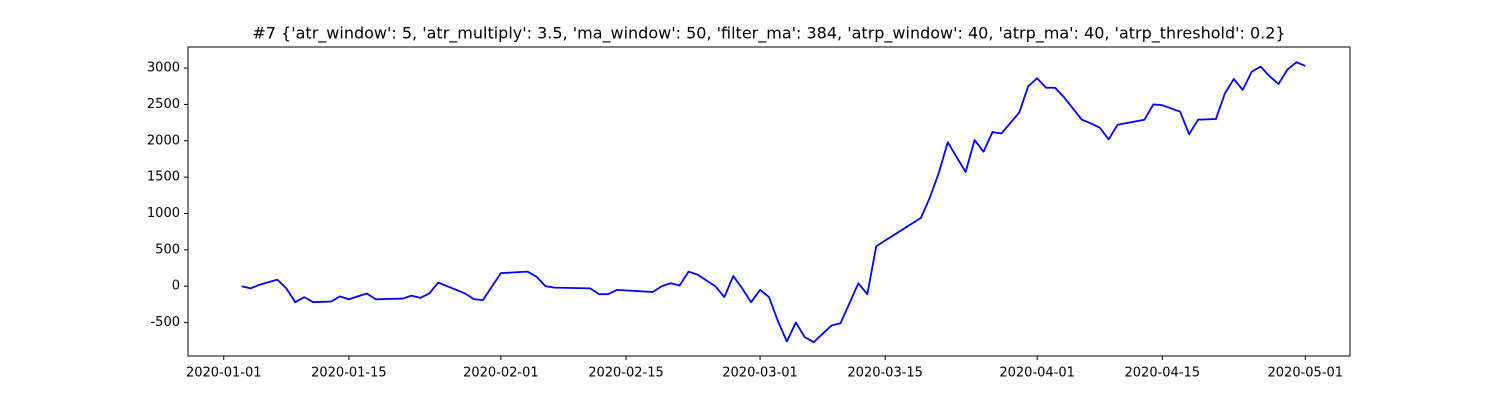  I want to click on x-tick-label: 2020-04-15, so click(1163, 373).